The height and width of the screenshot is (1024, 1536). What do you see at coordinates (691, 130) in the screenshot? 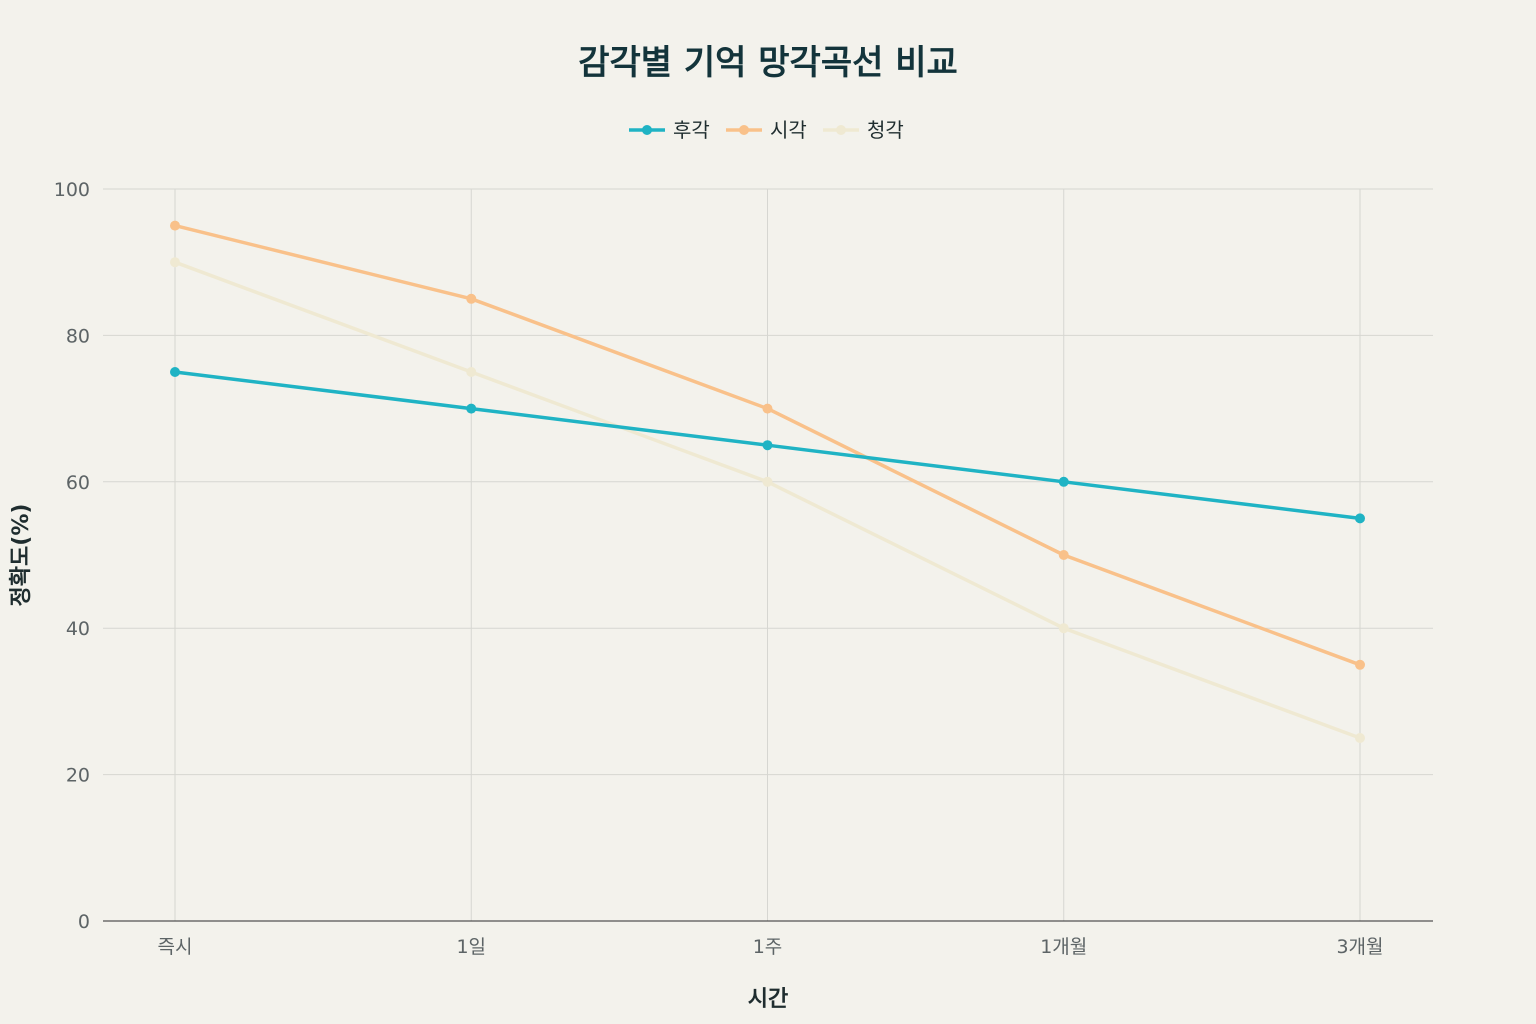
I see `legend-label: 후각` at bounding box center [691, 130].